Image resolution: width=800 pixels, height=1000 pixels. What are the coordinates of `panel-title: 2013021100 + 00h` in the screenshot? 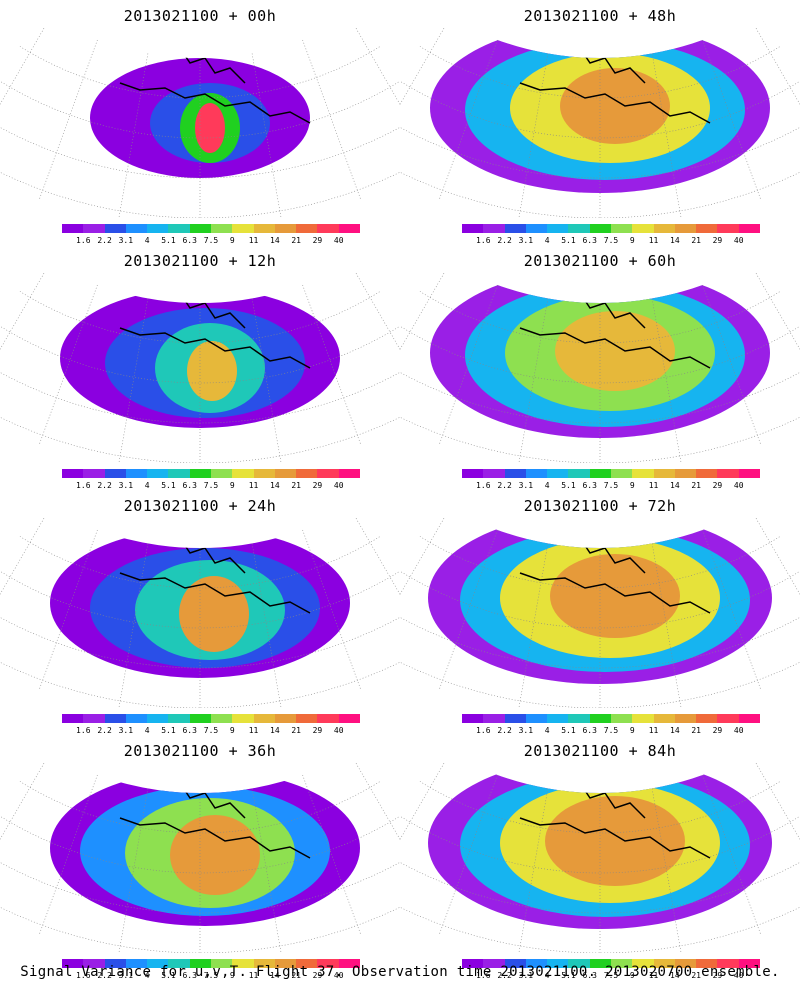 It's located at (200, 16).